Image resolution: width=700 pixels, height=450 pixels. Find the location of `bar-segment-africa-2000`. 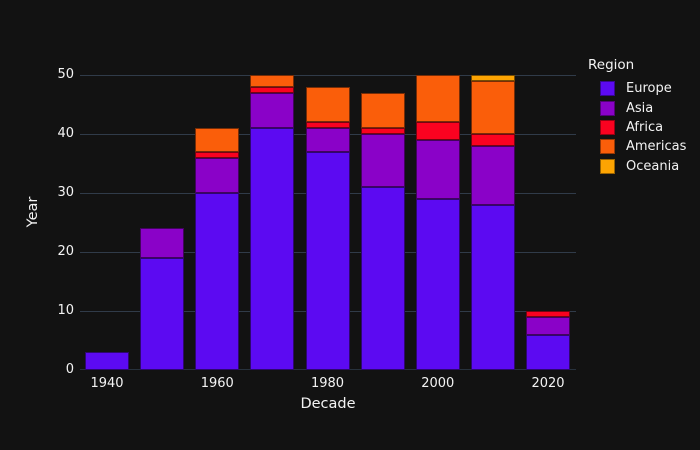

bar-segment-africa-2000 is located at coordinates (437, 131).